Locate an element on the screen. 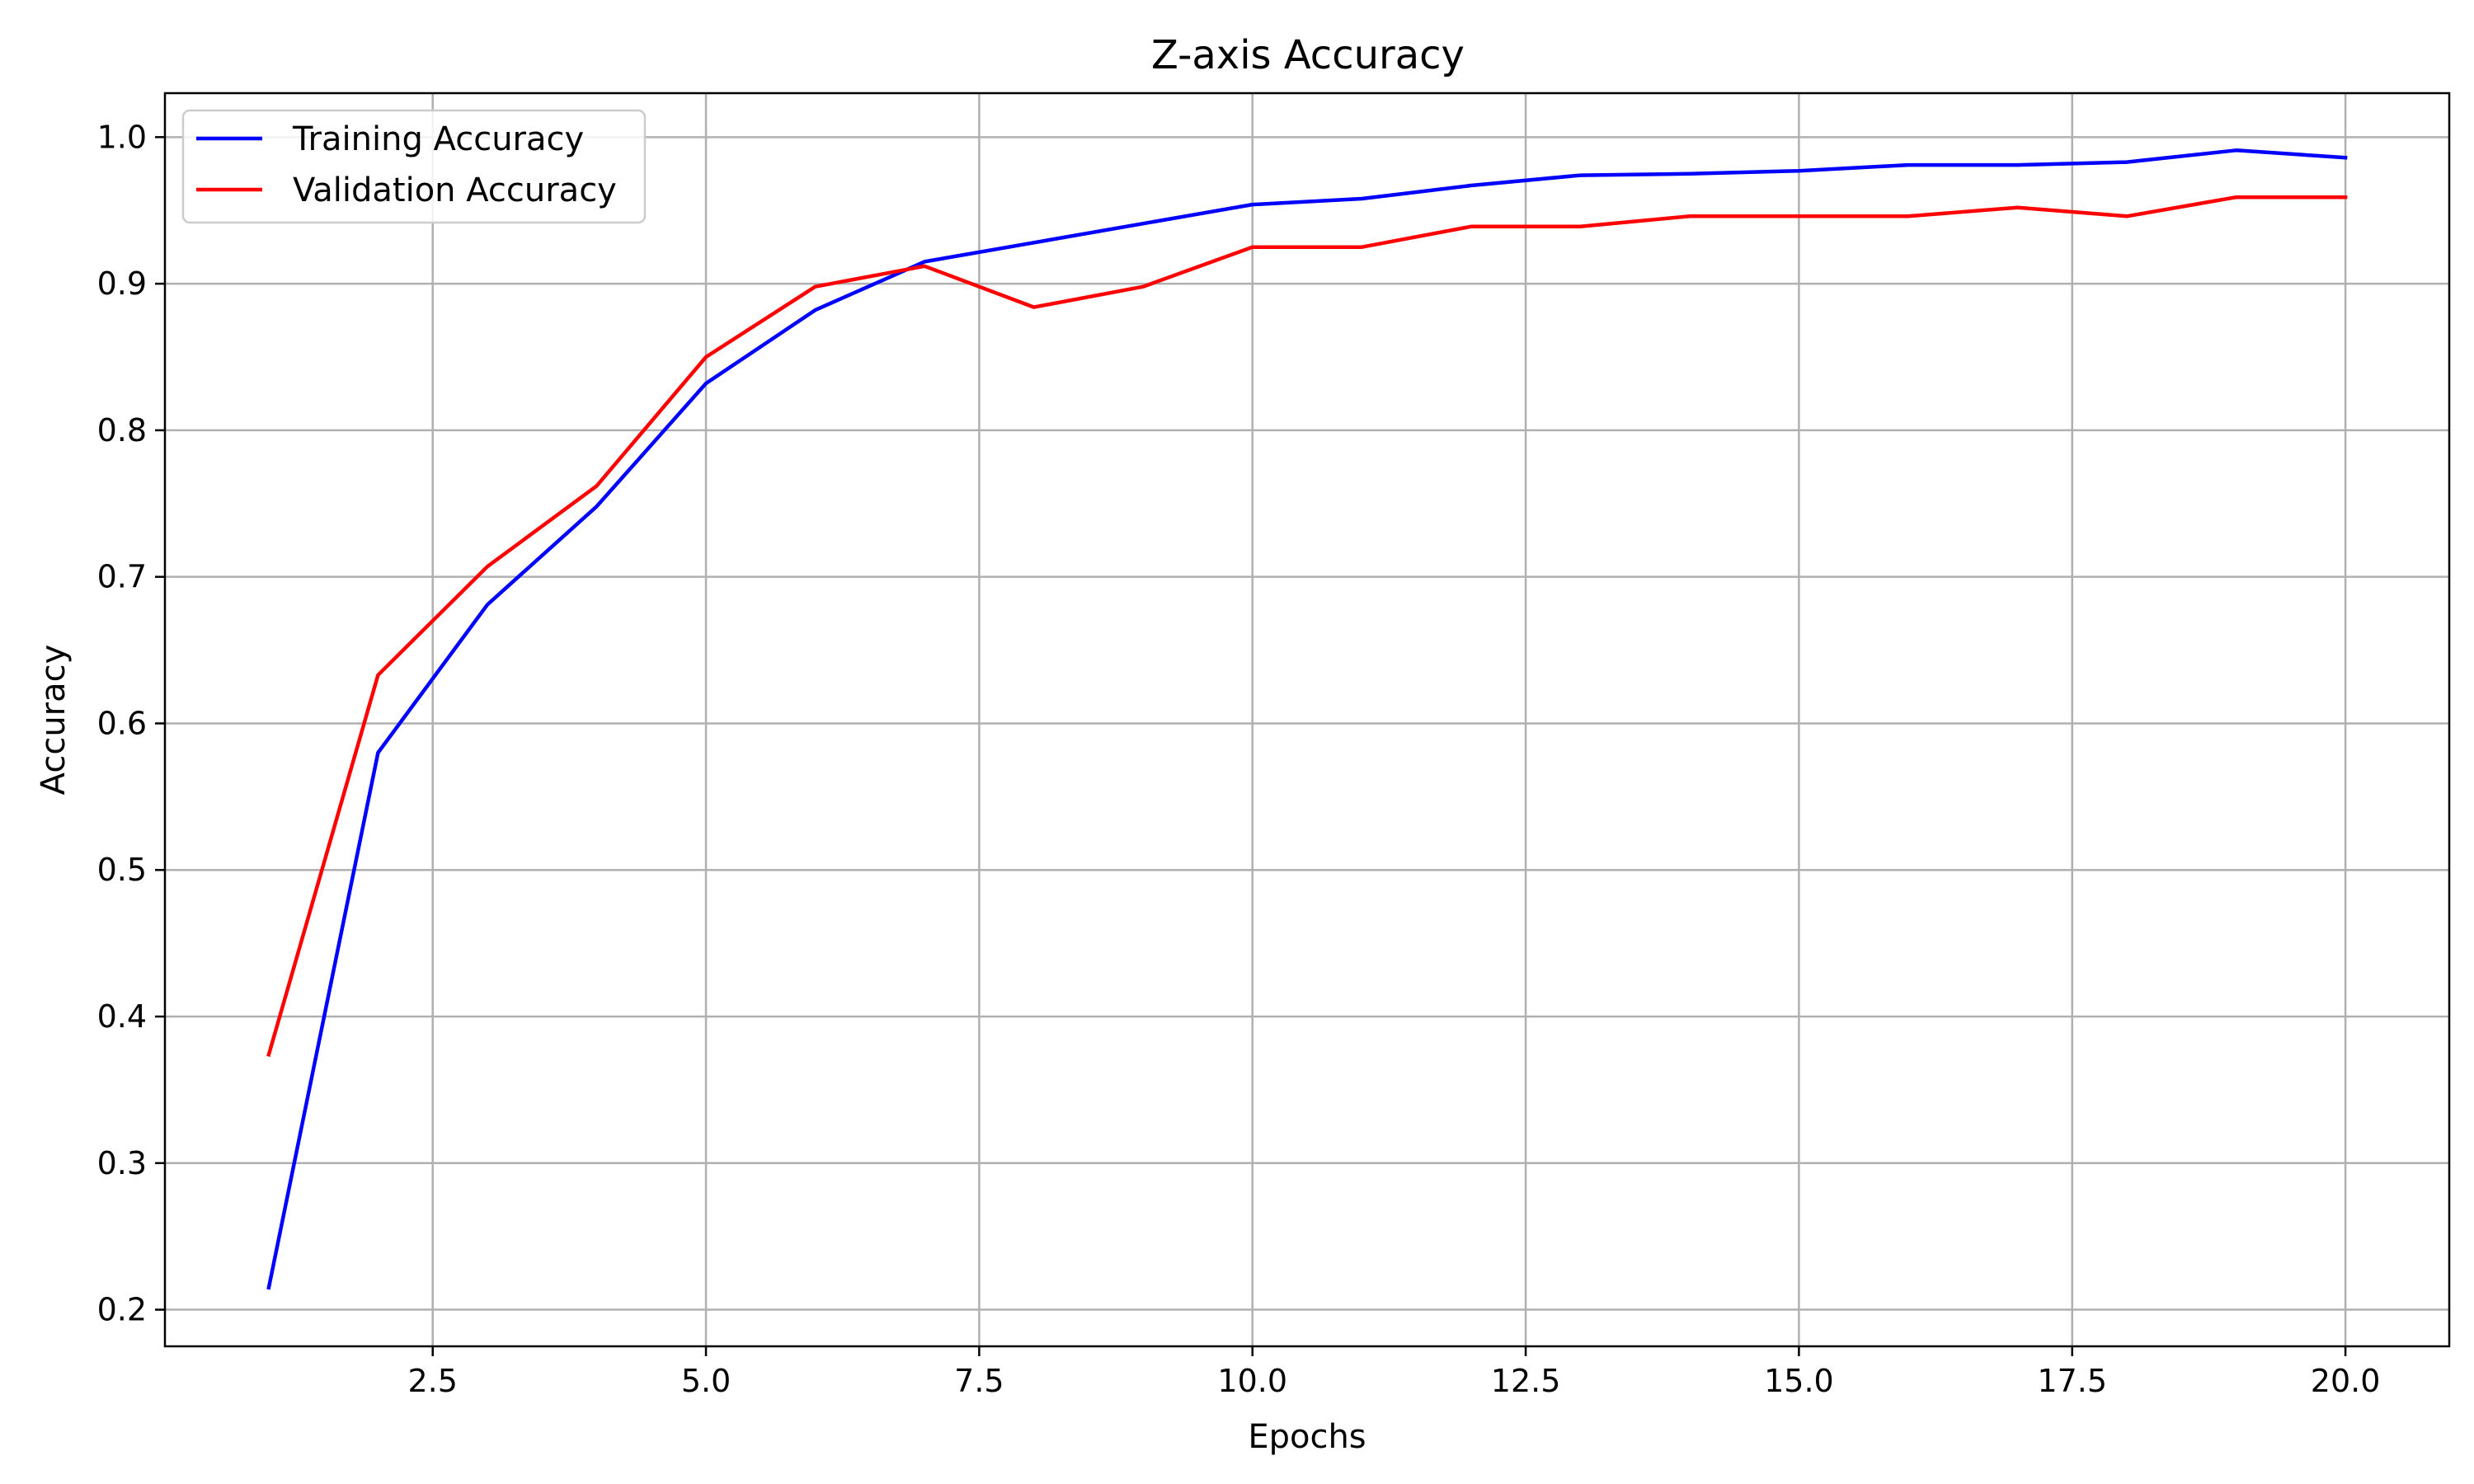  x-axis-label: Epochs is located at coordinates (1307, 1437).